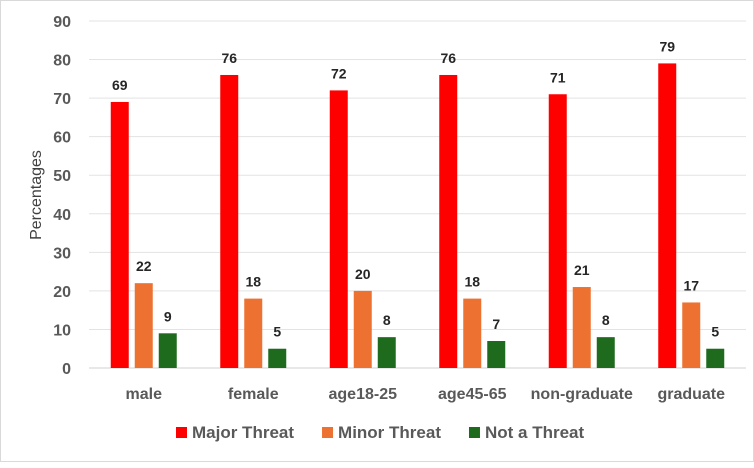  What do you see at coordinates (62, 138) in the screenshot?
I see `y-tick-label: 60` at bounding box center [62, 138].